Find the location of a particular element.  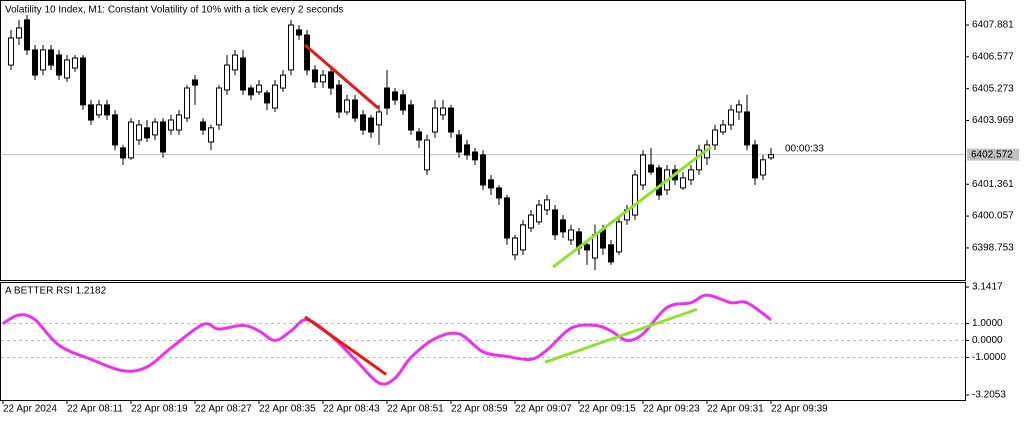

y-tick-label: 6403.969 is located at coordinates (993, 120).